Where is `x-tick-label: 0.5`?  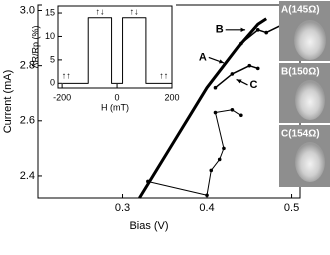
x-tick-label: 0.5 is located at coordinates (291, 208).